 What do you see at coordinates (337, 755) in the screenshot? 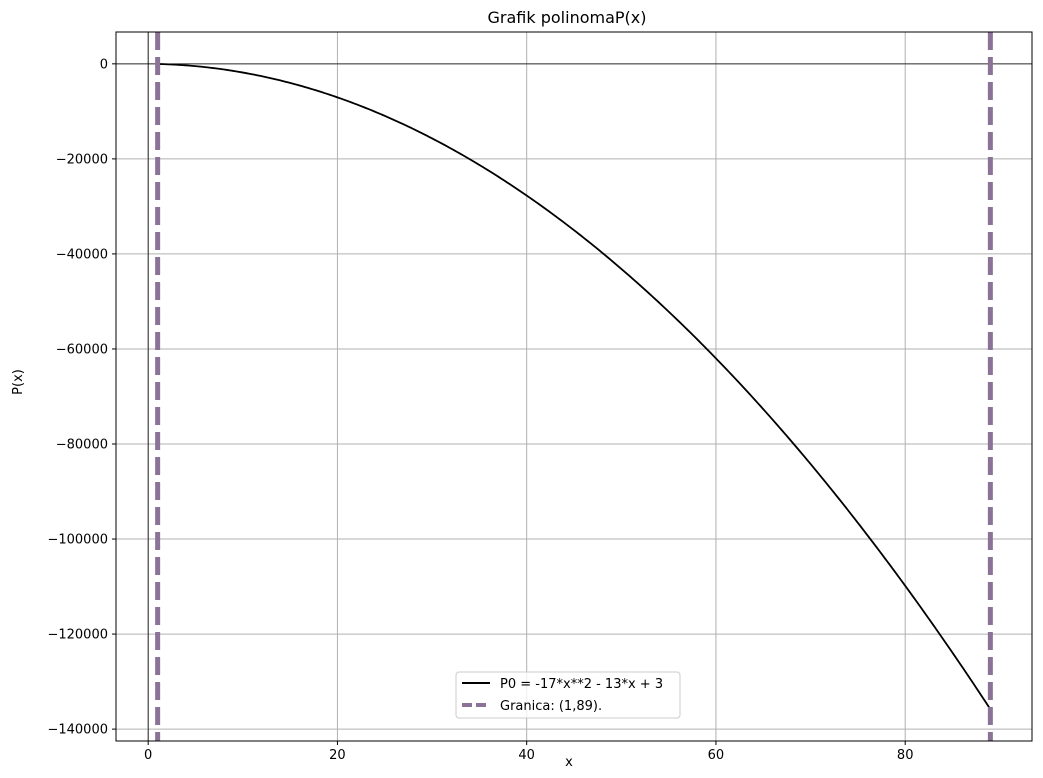
I see `x-tick-label: 20` at bounding box center [337, 755].